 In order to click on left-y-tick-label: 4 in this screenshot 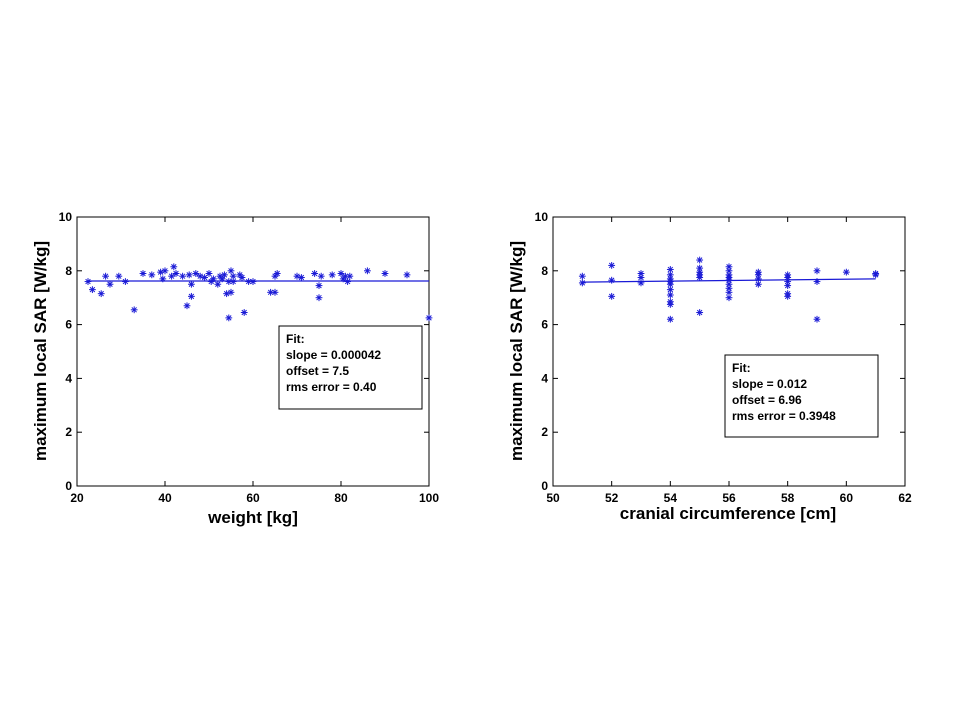, I will do `click(68, 378)`.